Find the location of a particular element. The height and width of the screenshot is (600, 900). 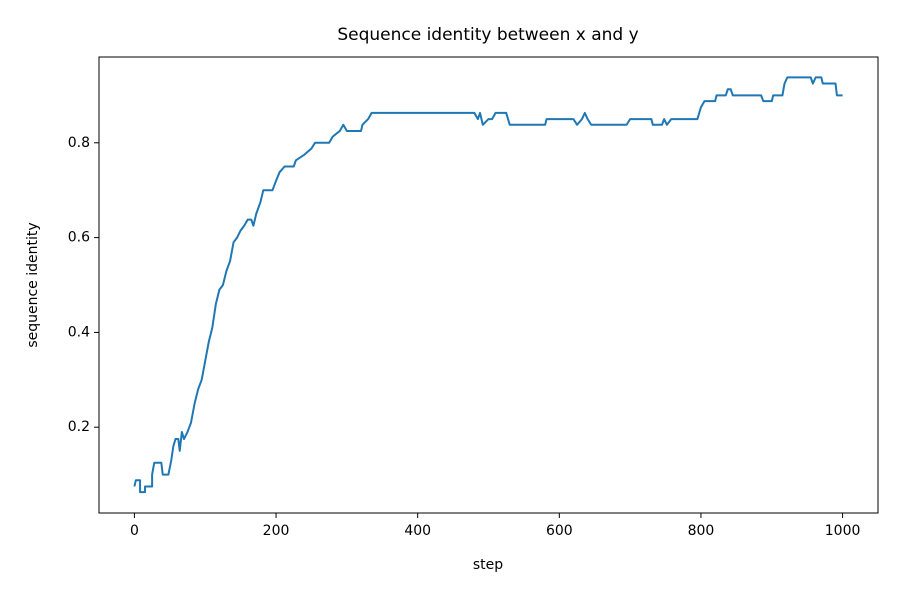

y-tick-label: 0.4 is located at coordinates (79, 332).